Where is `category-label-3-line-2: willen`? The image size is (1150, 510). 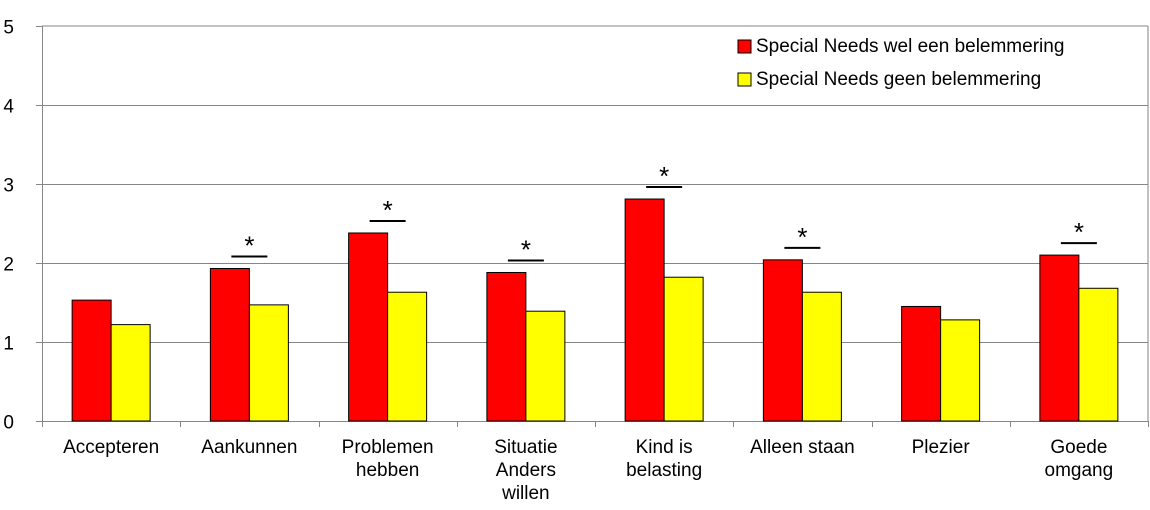 category-label-3-line-2: willen is located at coordinates (525, 493).